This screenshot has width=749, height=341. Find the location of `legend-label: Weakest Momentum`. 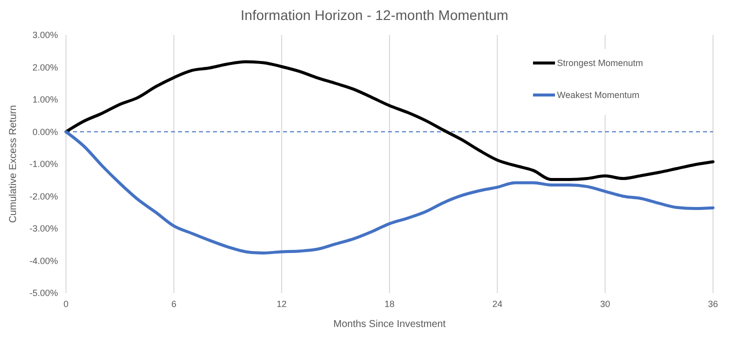

legend-label: Weakest Momentum is located at coordinates (598, 95).